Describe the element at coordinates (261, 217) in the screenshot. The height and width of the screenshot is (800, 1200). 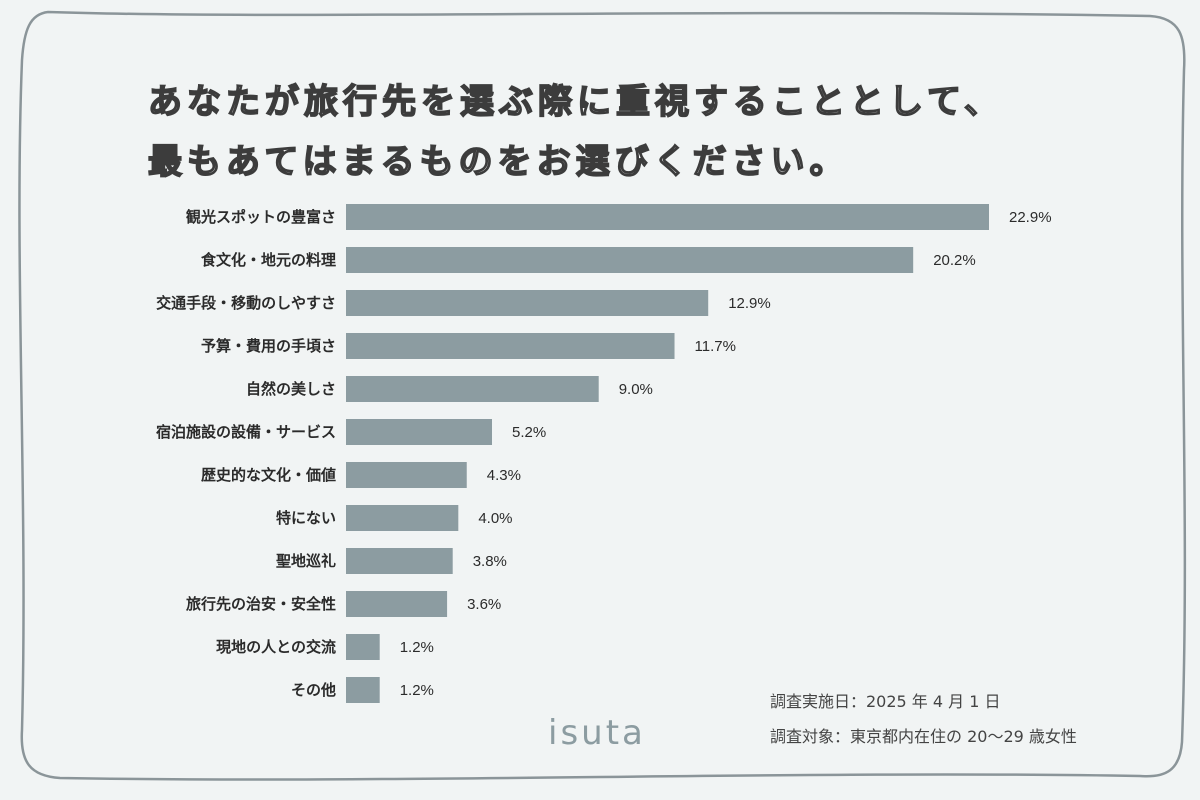
I see `category-label: 観光スポットの豊富さ` at that location.